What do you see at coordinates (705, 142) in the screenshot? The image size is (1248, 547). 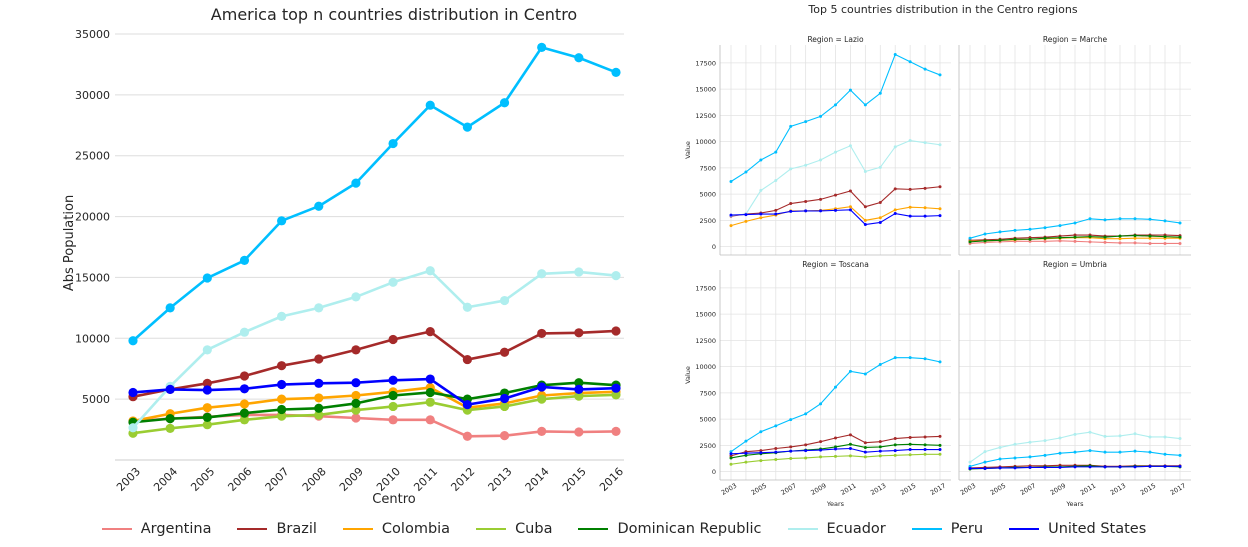 I see `y-tick-label: 10000` at bounding box center [705, 142].